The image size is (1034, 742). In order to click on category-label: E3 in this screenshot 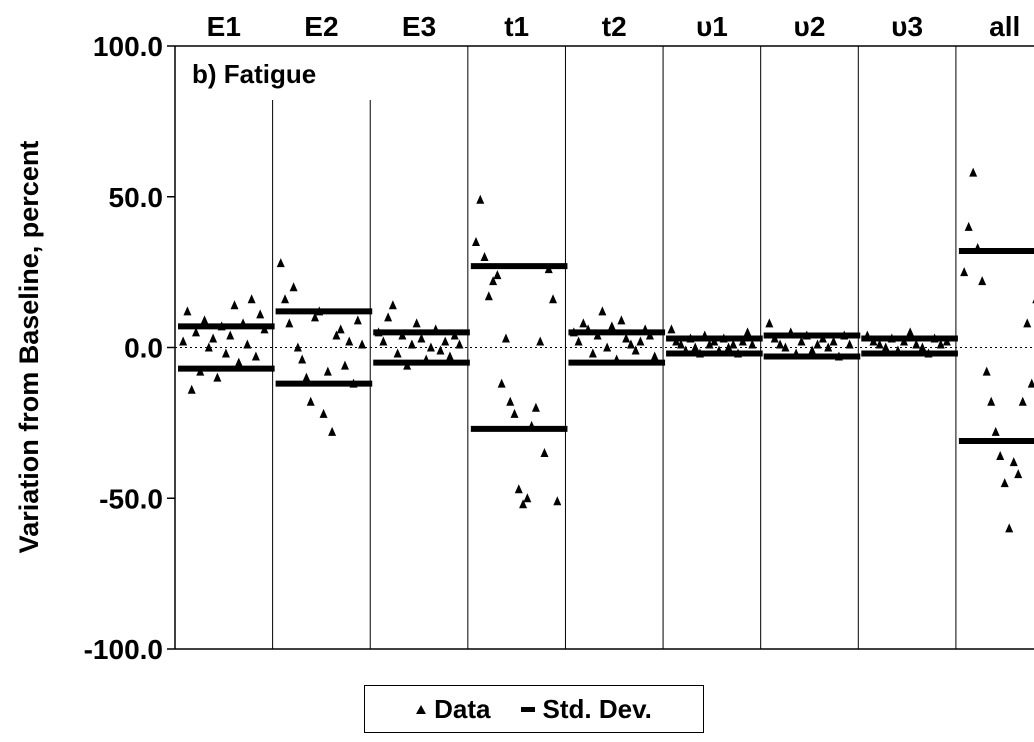, I will do `click(419, 26)`.